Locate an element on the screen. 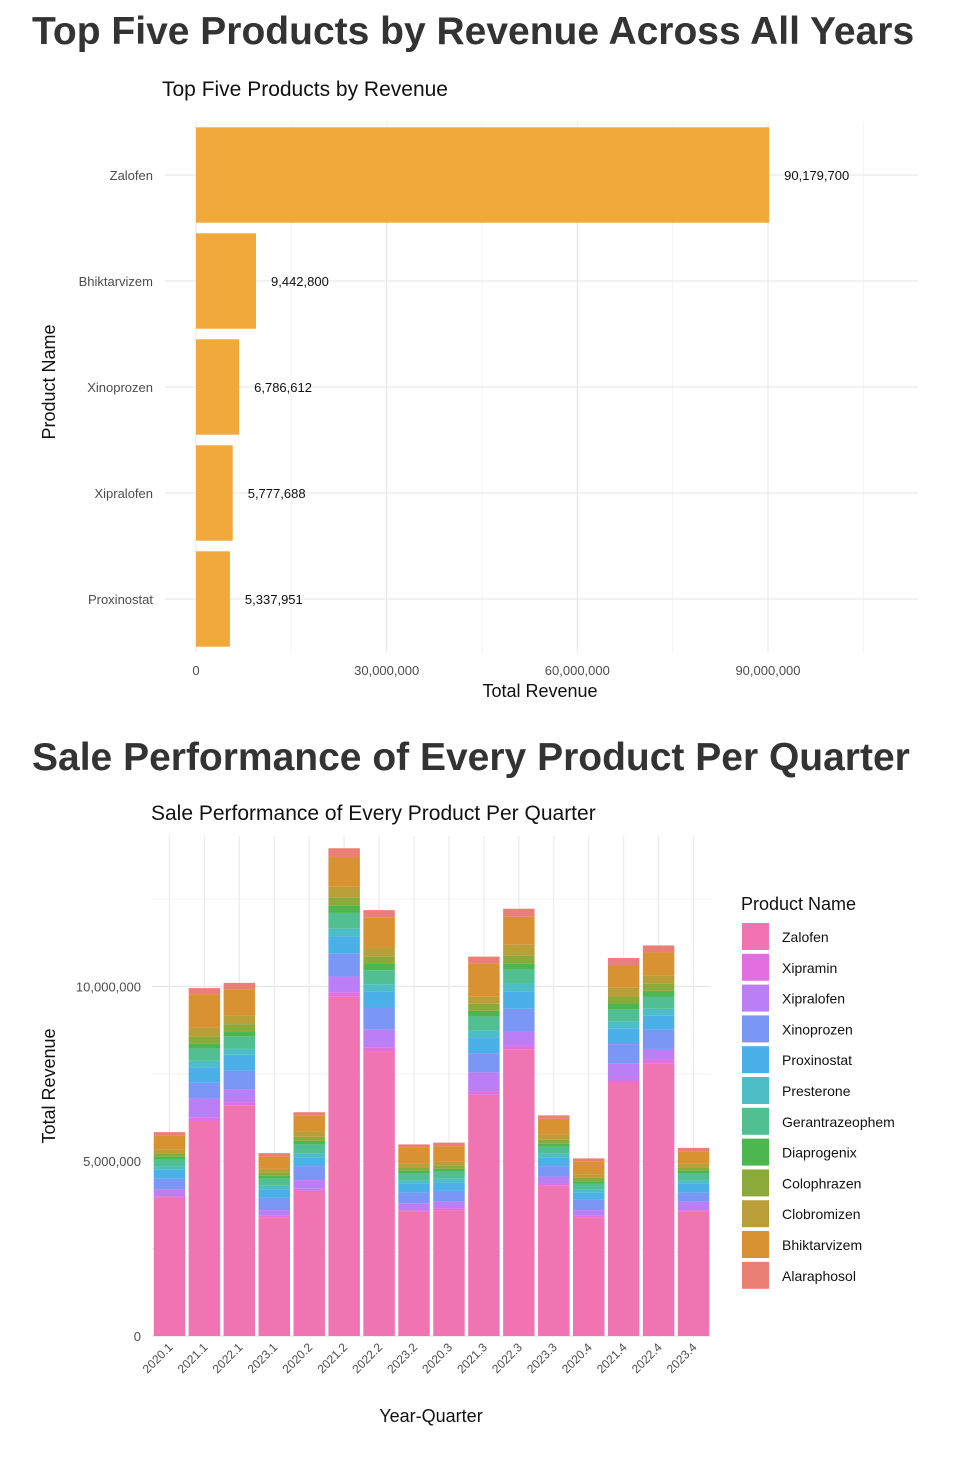  legend-label: Bhiktarvizem is located at coordinates (822, 1245).